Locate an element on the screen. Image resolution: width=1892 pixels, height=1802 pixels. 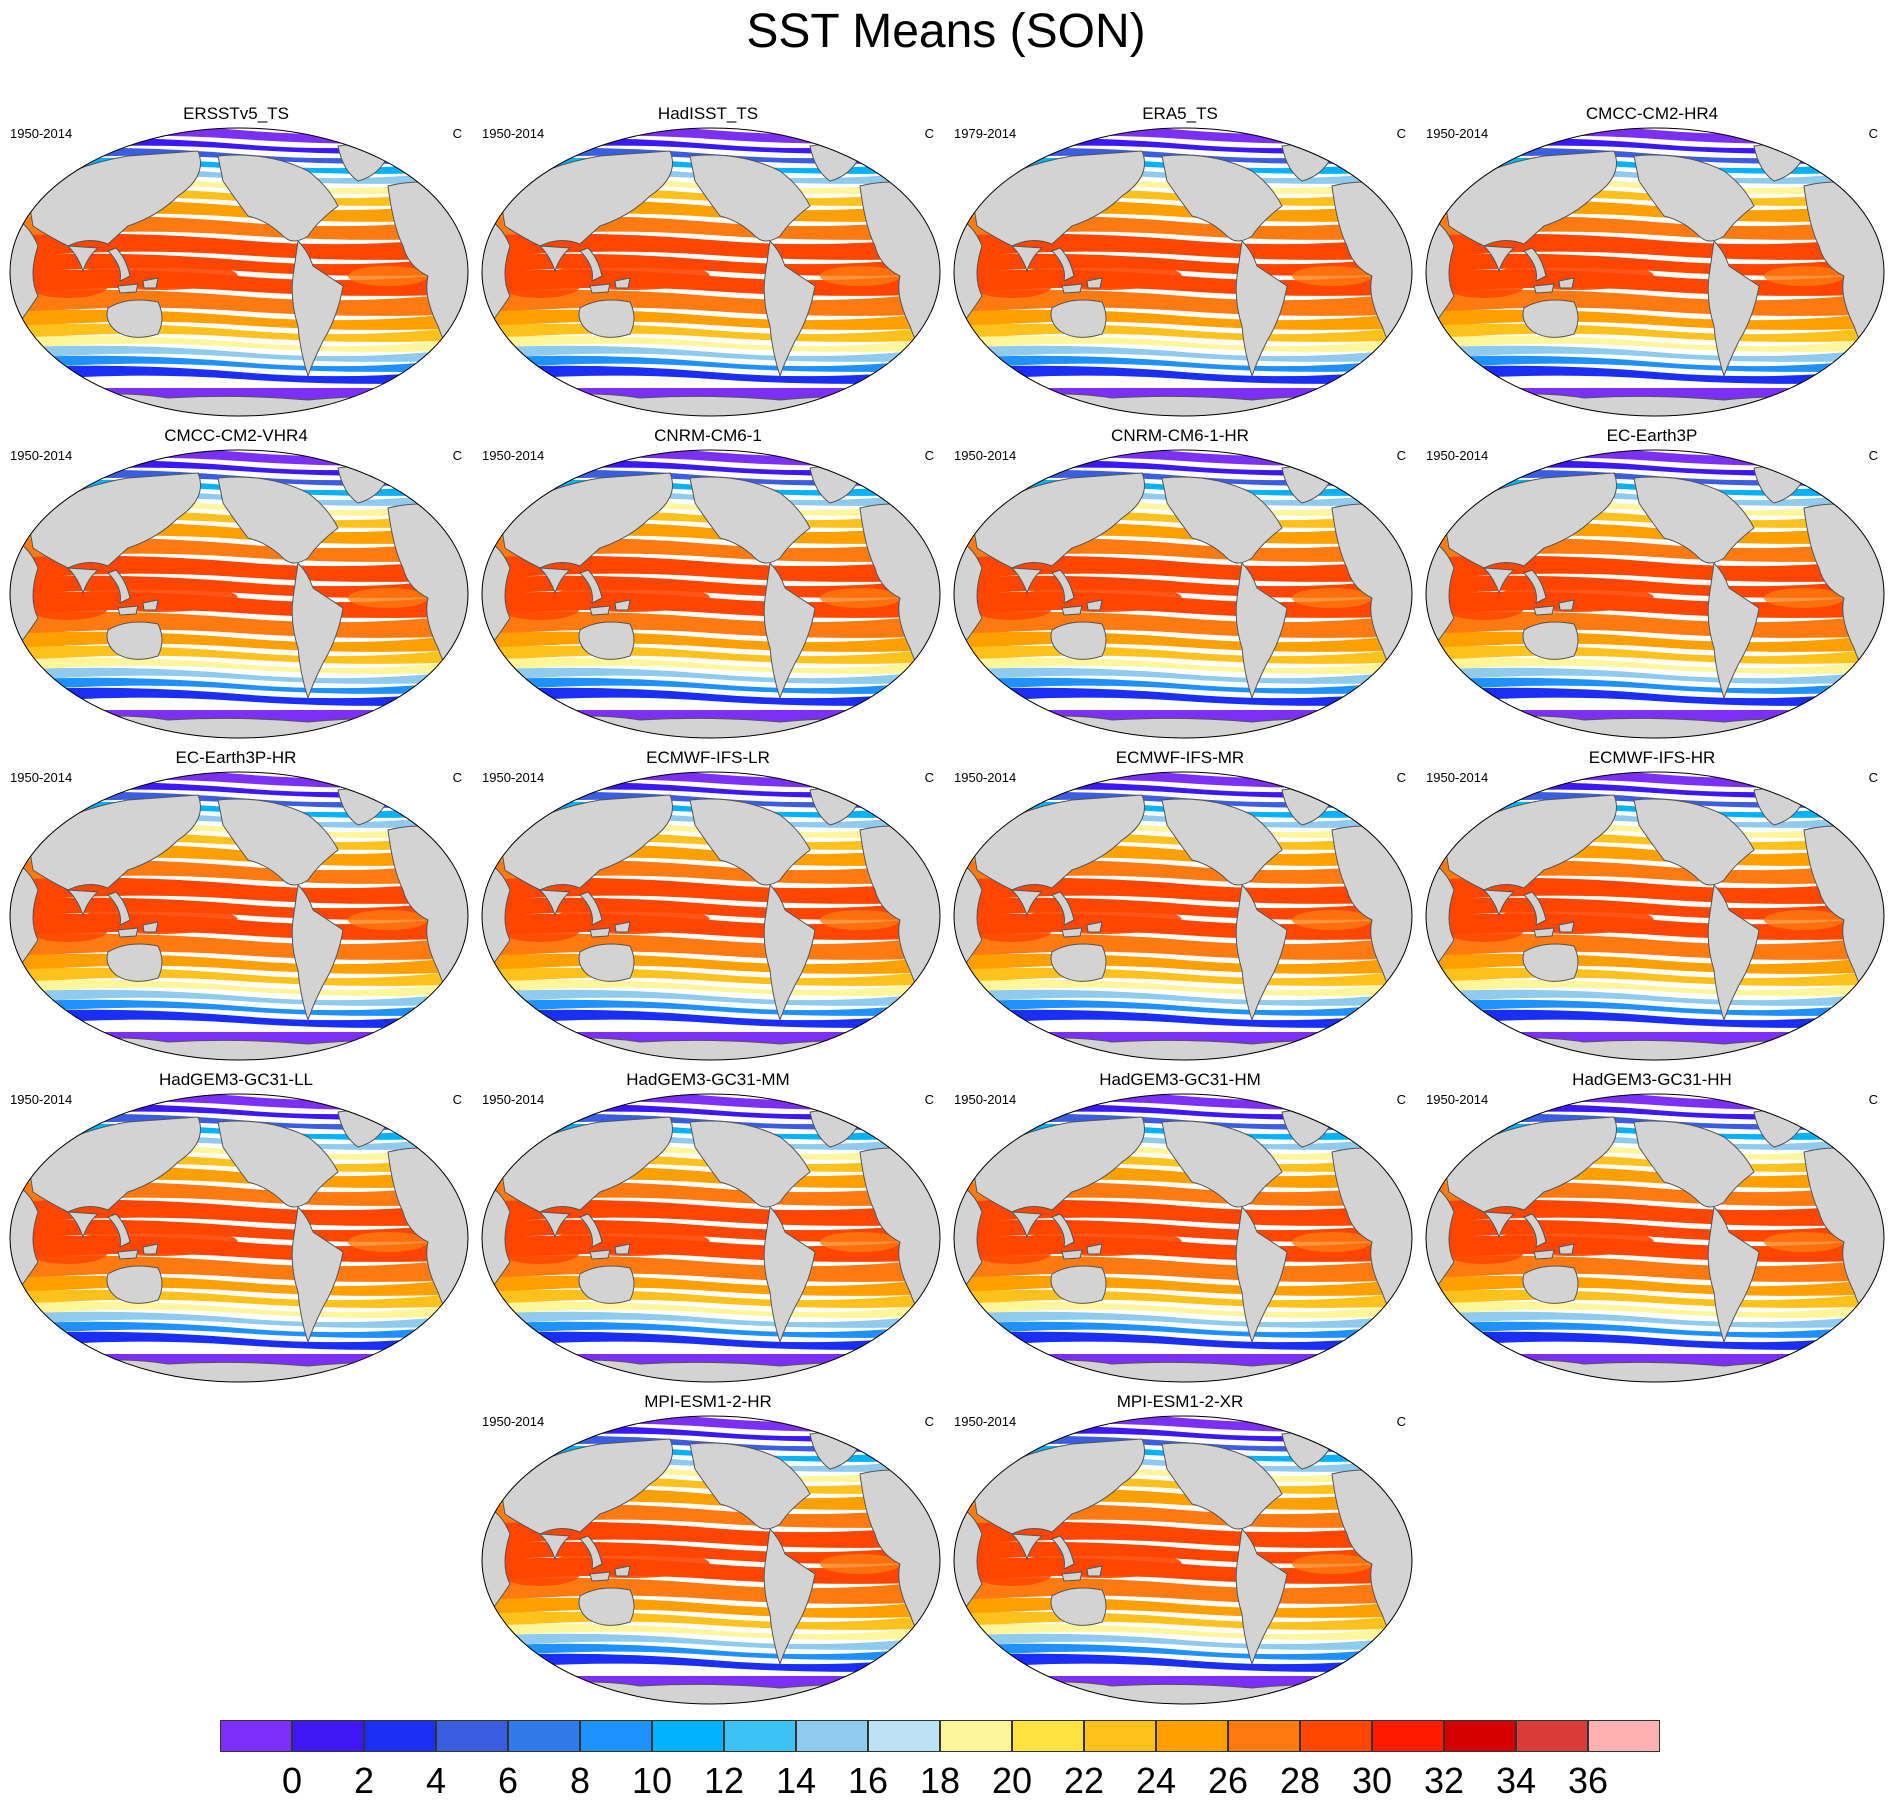
map-panel: ECMWF-IFS-MR 1950-2014 C is located at coordinates (1180, 908).